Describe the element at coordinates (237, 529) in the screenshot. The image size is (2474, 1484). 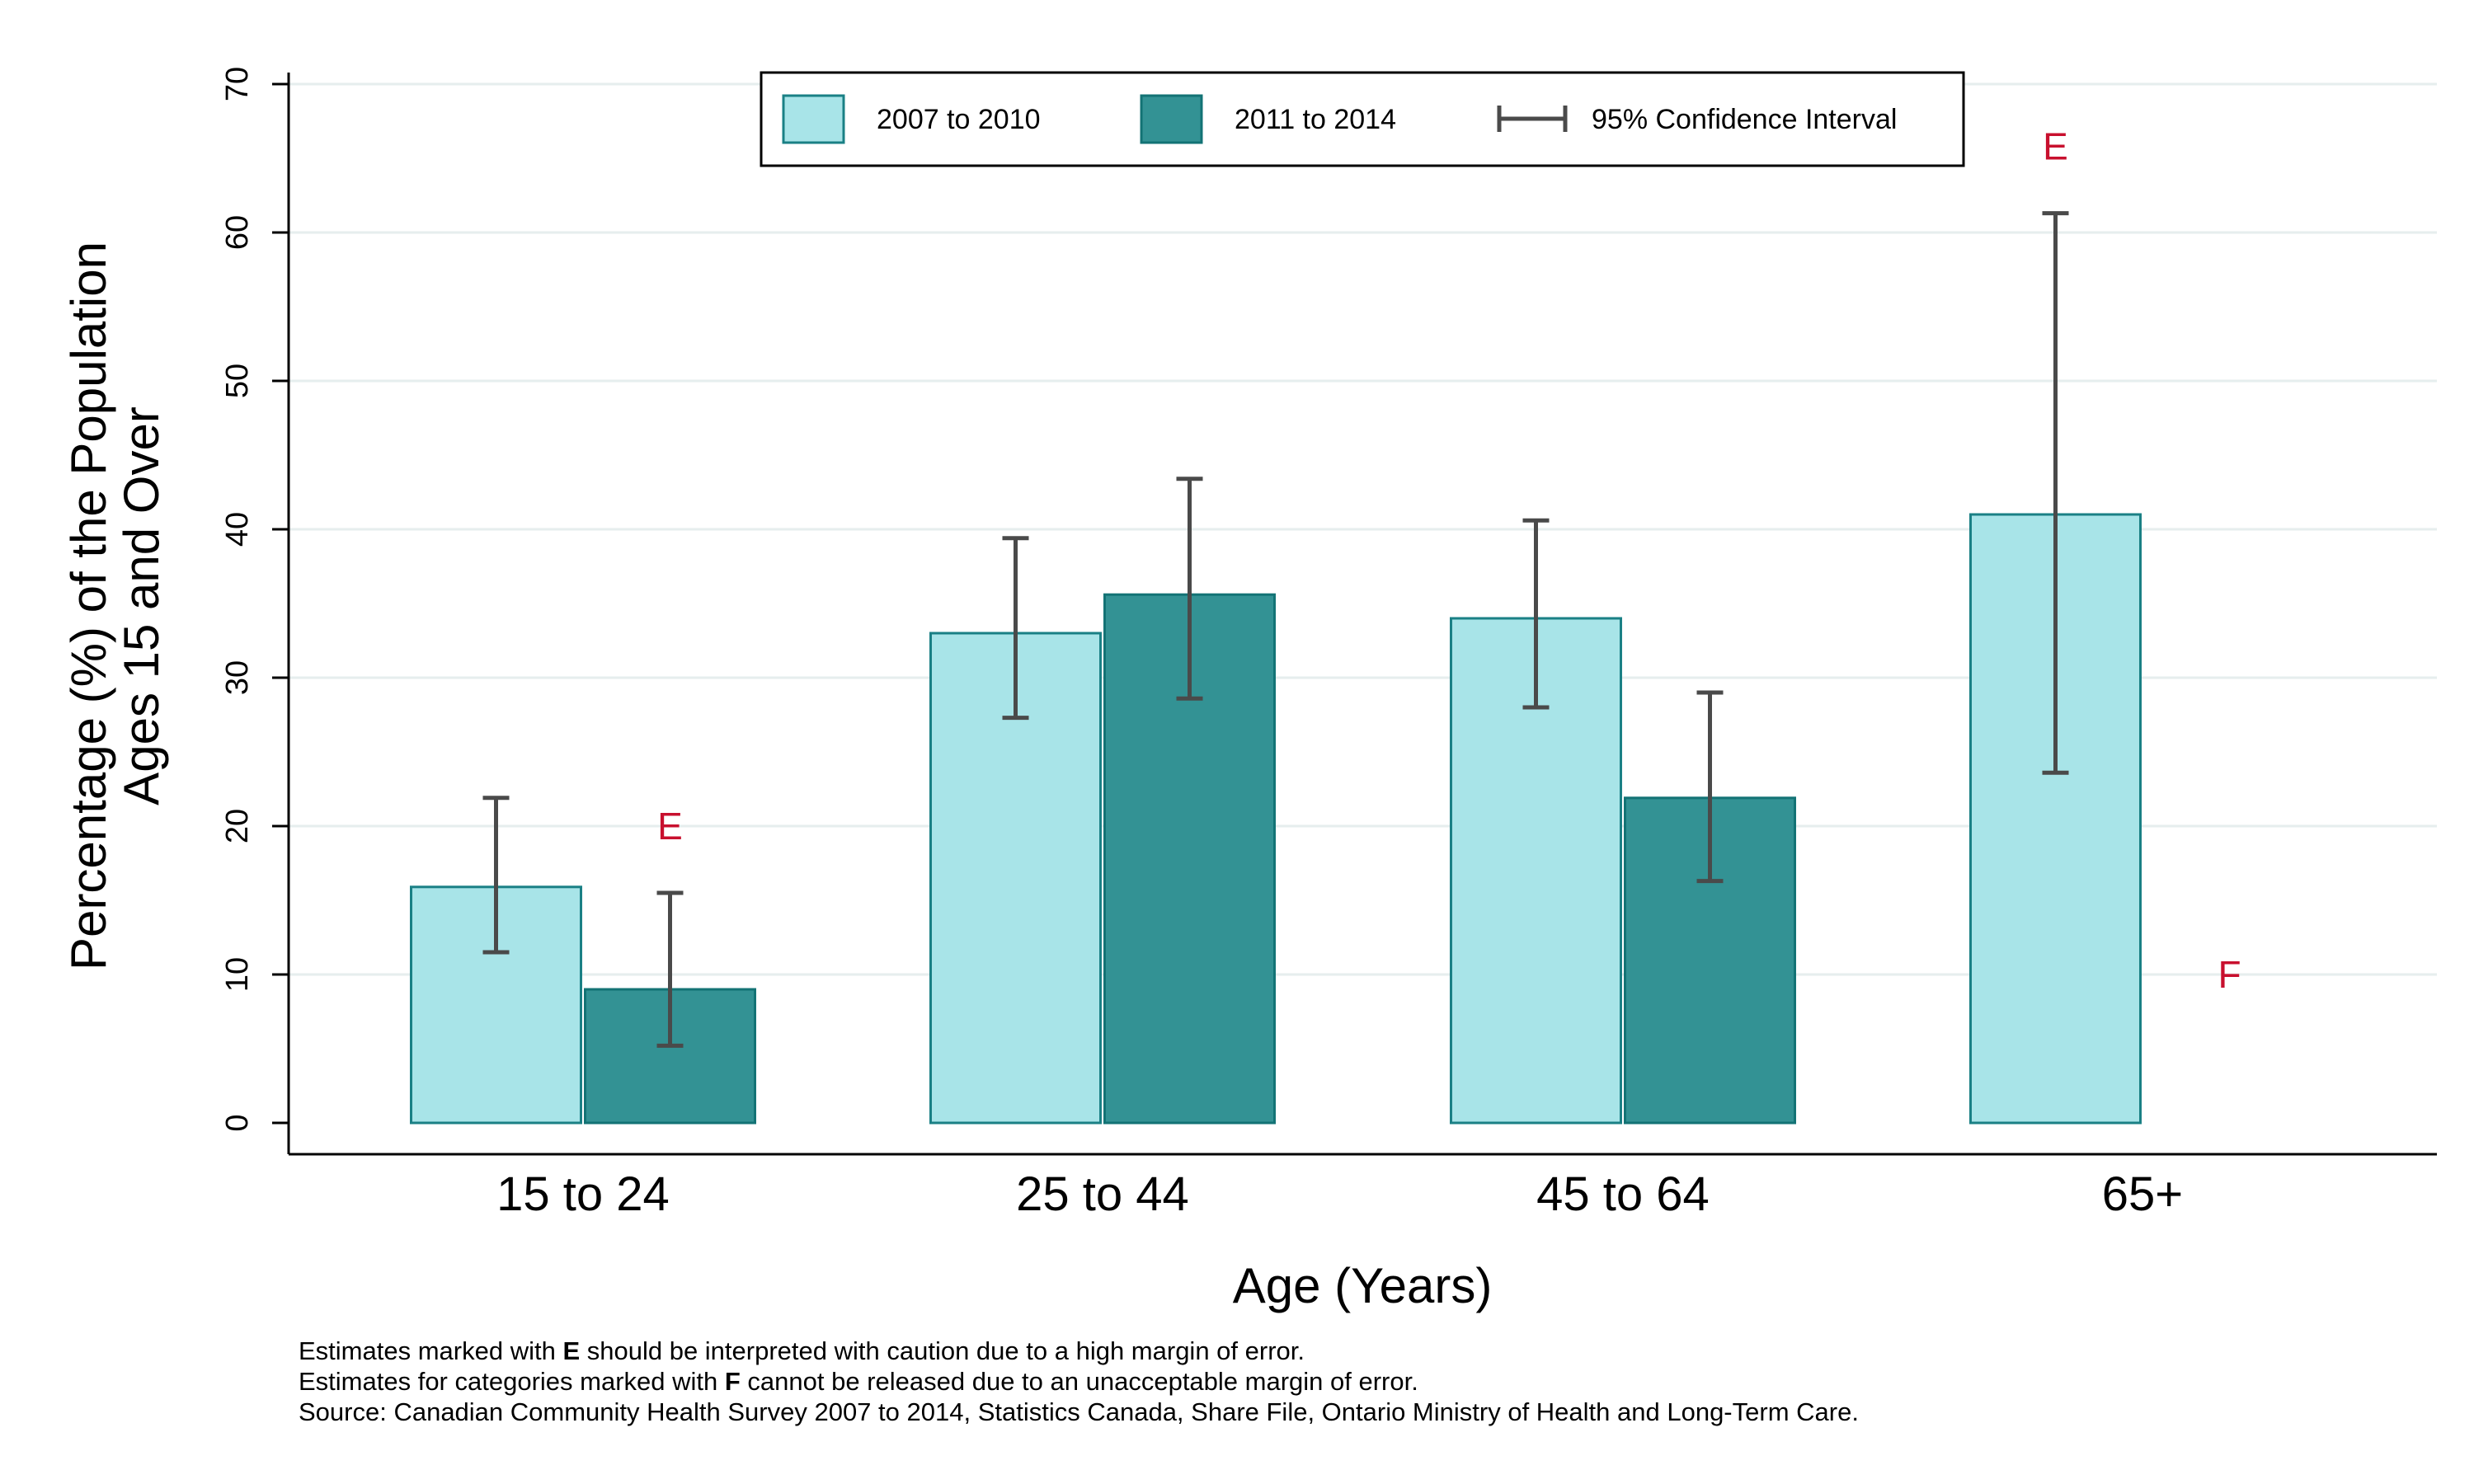
I see `y-tick-label: 40` at that location.